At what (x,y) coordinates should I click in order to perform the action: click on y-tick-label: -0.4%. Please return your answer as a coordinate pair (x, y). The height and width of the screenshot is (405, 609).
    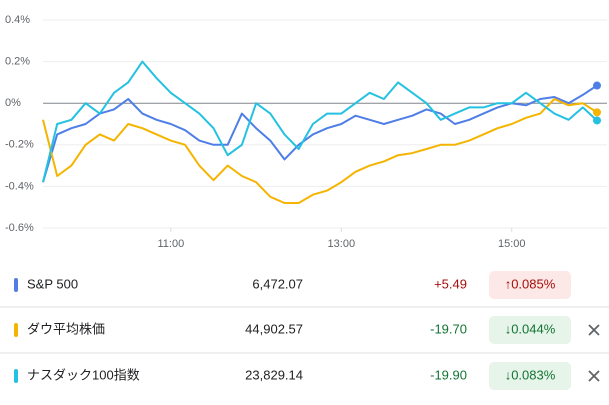
    Looking at the image, I should click on (19, 186).